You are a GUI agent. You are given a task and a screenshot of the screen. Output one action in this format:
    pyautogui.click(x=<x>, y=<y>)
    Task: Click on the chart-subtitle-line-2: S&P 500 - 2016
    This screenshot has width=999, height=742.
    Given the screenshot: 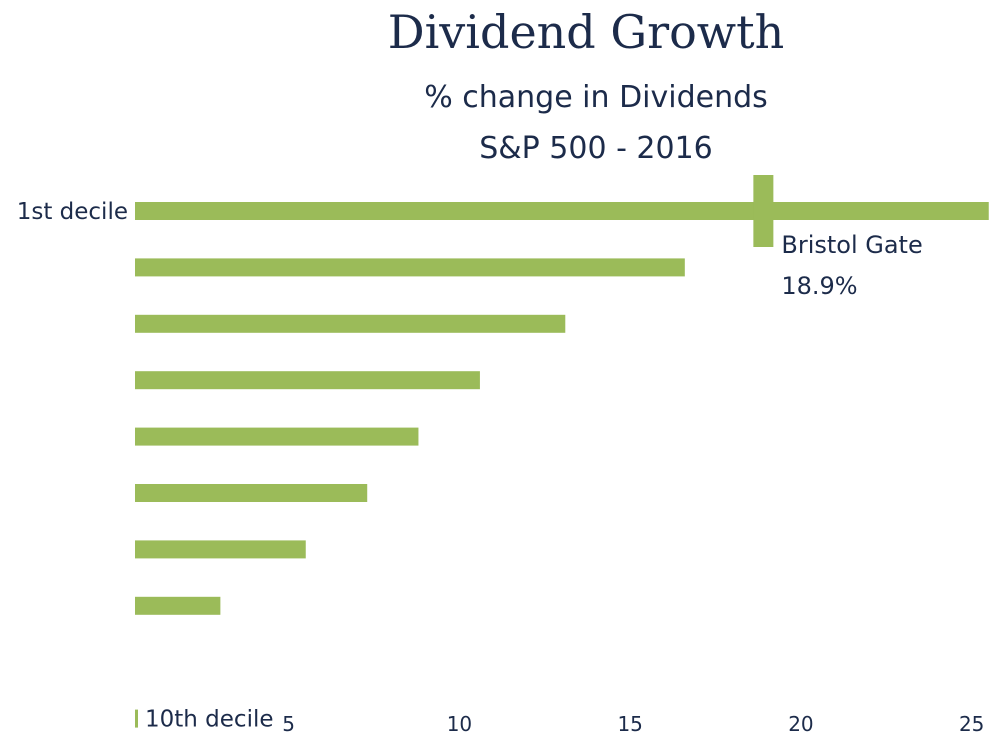 What is the action you would take?
    pyautogui.click(x=596, y=148)
    